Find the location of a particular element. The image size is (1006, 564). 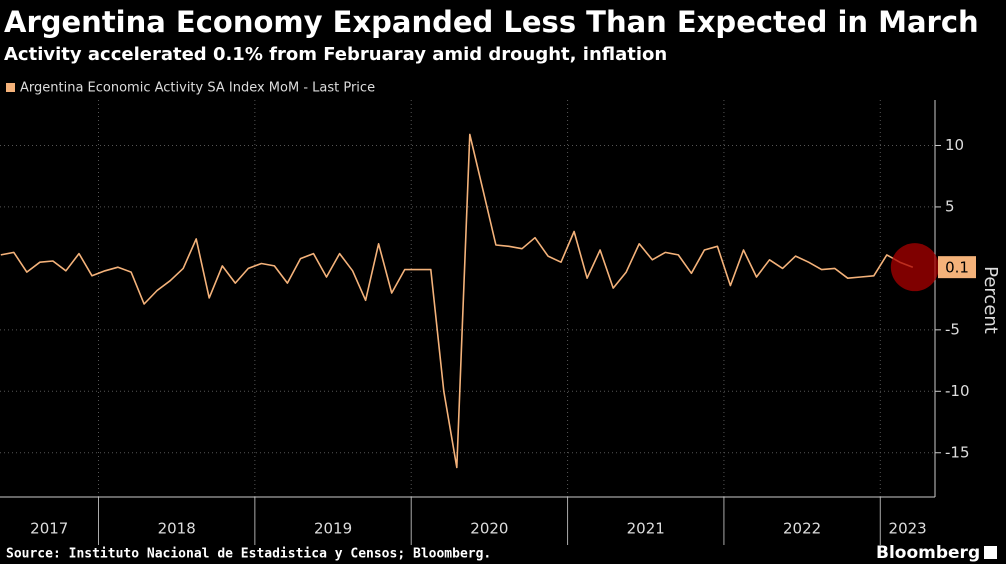

last-value-label: 0.1 is located at coordinates (957, 268).